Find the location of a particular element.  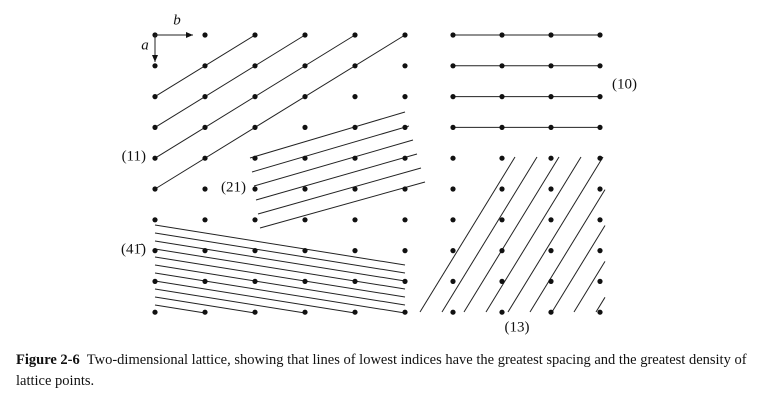

caption-label: Figure 2-6 is located at coordinates (48, 360).